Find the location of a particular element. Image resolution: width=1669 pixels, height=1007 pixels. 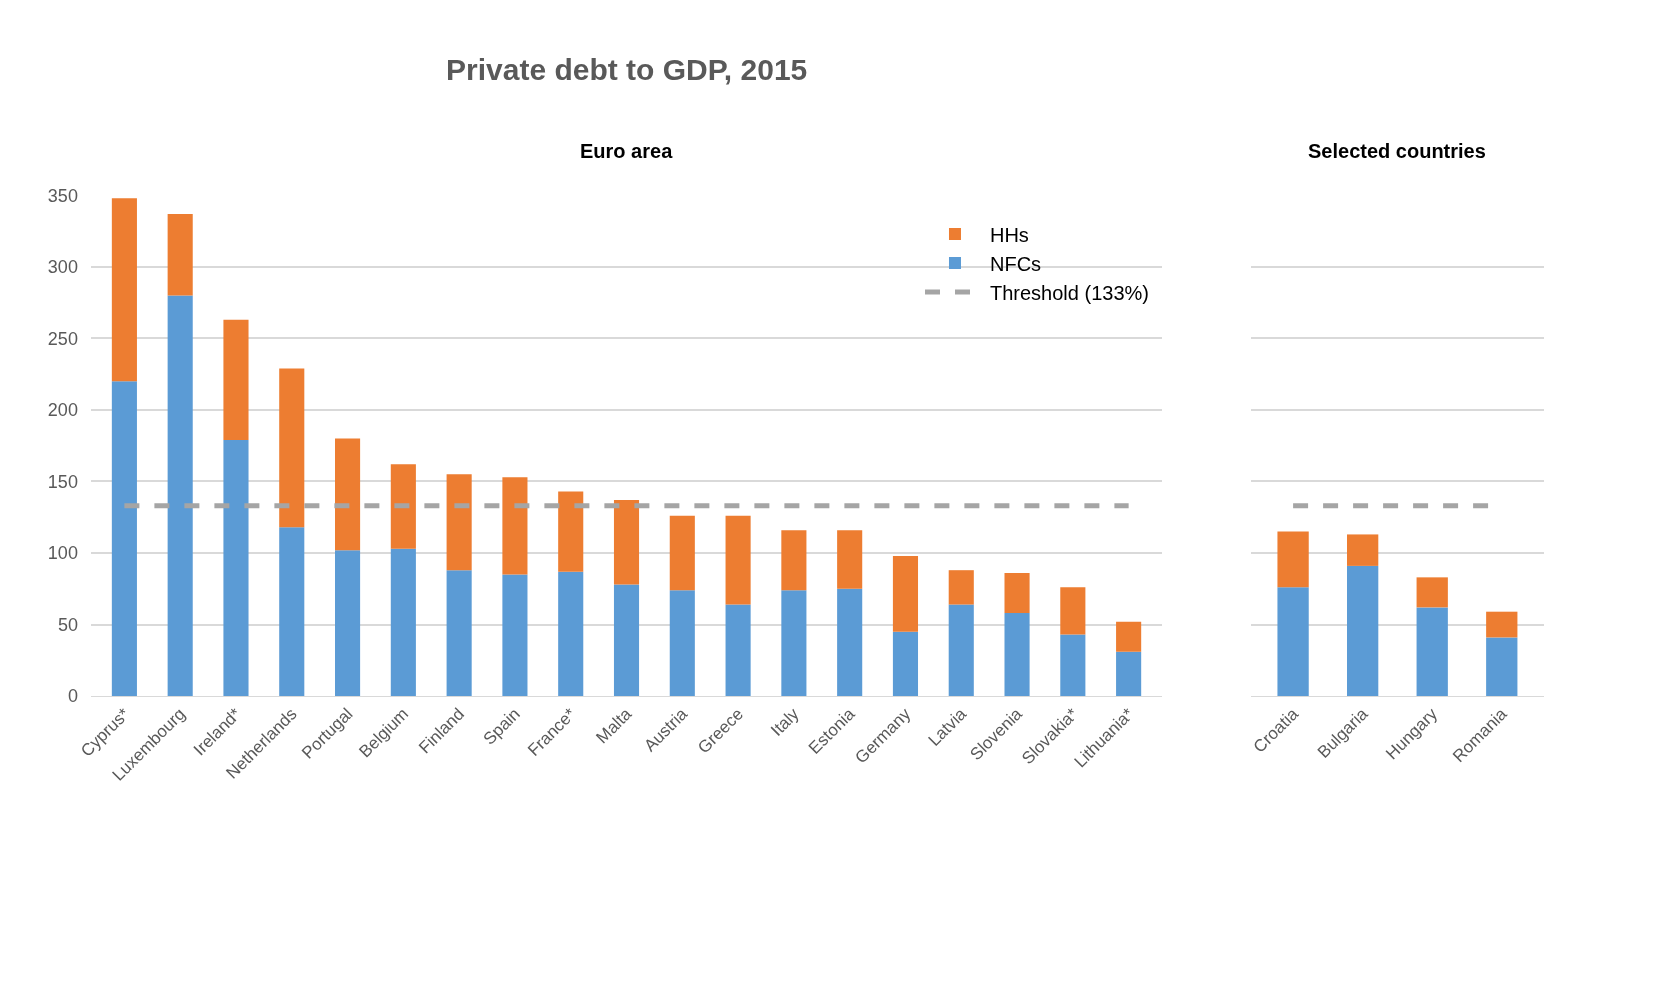

y-tick-label: 50 is located at coordinates (67, 624).